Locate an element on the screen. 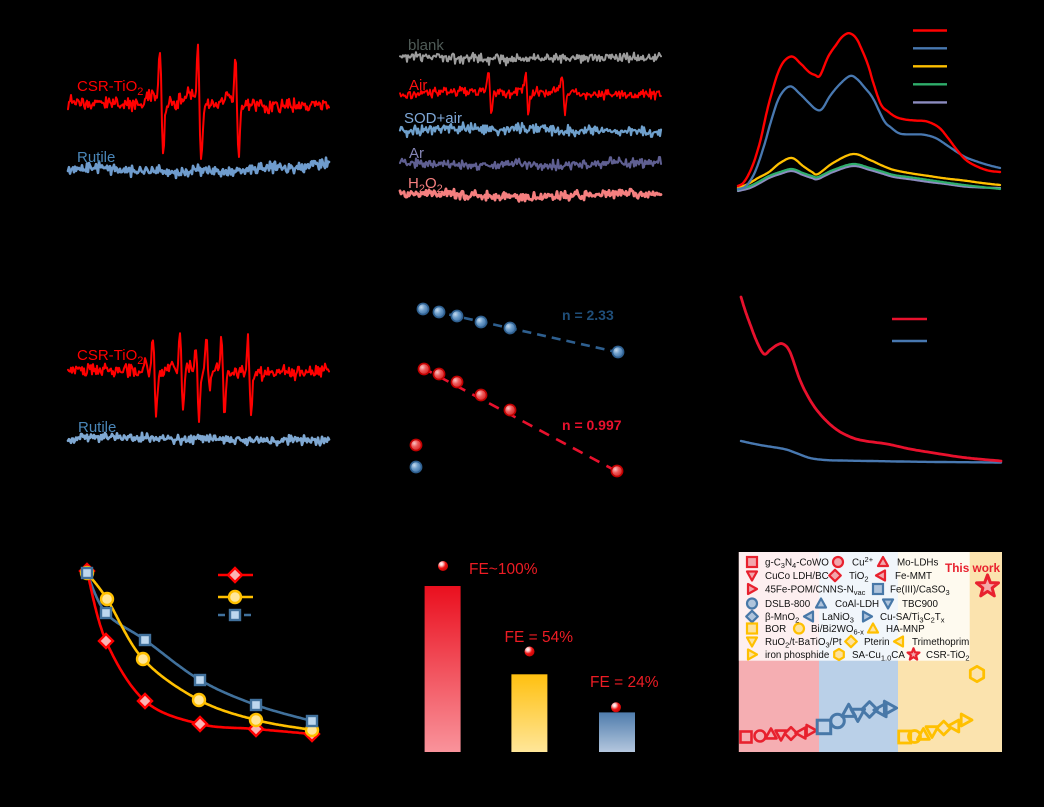 Image resolution: width=1044 pixels, height=807 pixels. svg-text: SA-Cu1.0CA is located at coordinates (878, 656).